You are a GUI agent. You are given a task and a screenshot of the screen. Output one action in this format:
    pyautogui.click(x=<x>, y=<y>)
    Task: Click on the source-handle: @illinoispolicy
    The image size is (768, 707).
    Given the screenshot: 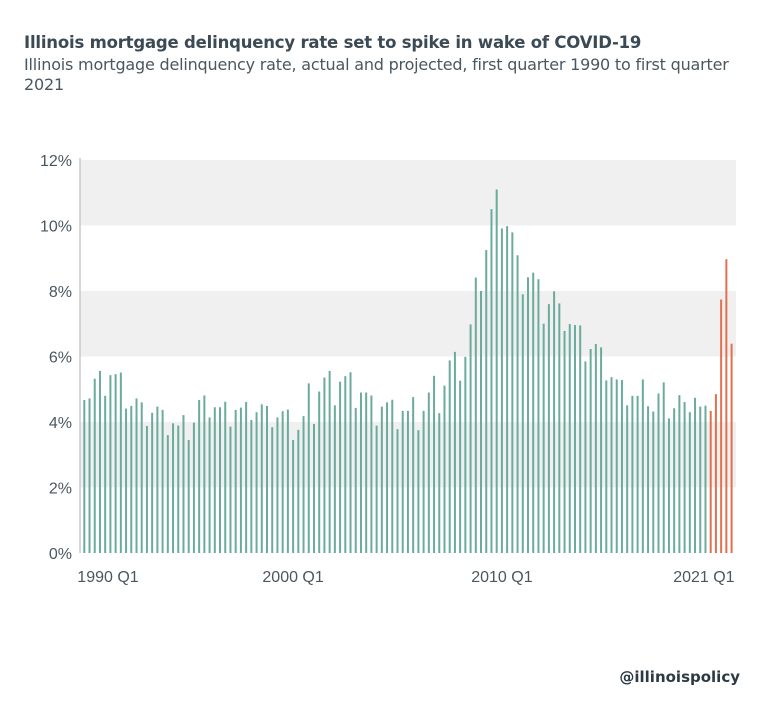 What is the action you would take?
    pyautogui.click(x=679, y=677)
    